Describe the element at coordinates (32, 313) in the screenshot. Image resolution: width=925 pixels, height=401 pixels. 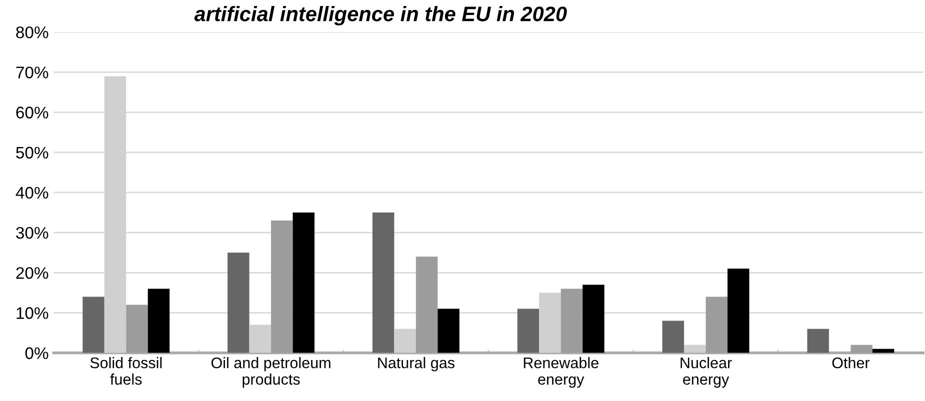
I see `y-tick-label: 10%` at that location.